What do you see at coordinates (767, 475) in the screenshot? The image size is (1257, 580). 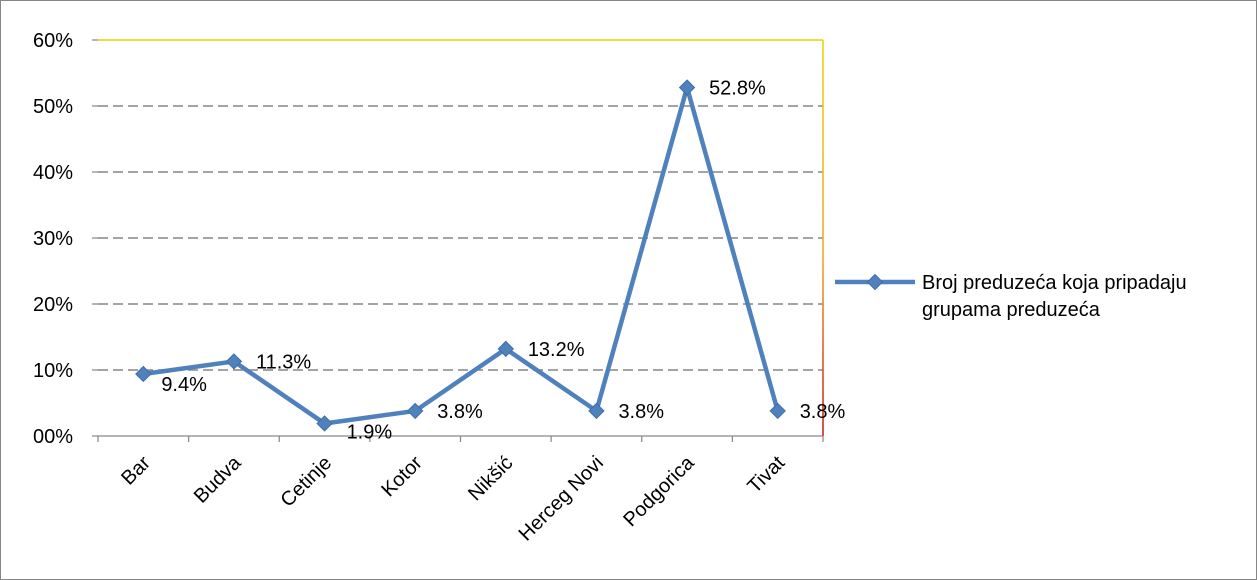 I see `x-tick-label: Tivat` at bounding box center [767, 475].